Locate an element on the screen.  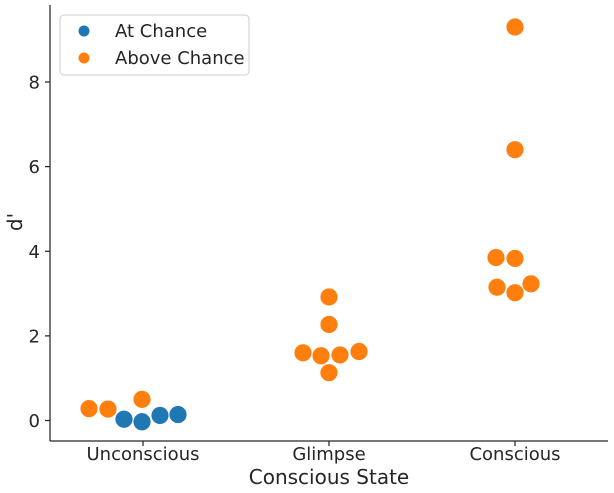
y-axis-label: d' is located at coordinates (15, 222).